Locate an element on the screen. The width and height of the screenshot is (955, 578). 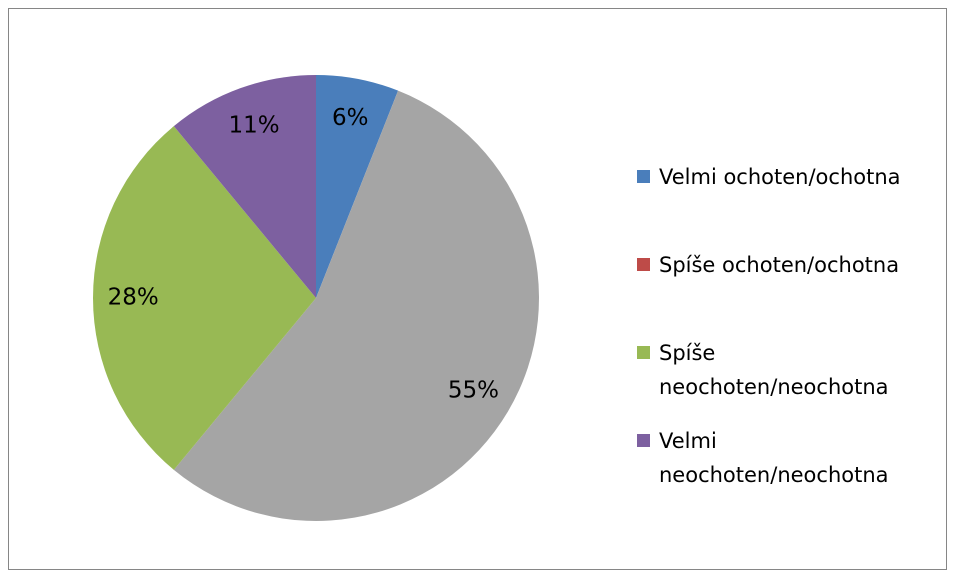
data-label: 55% is located at coordinates (473, 391).